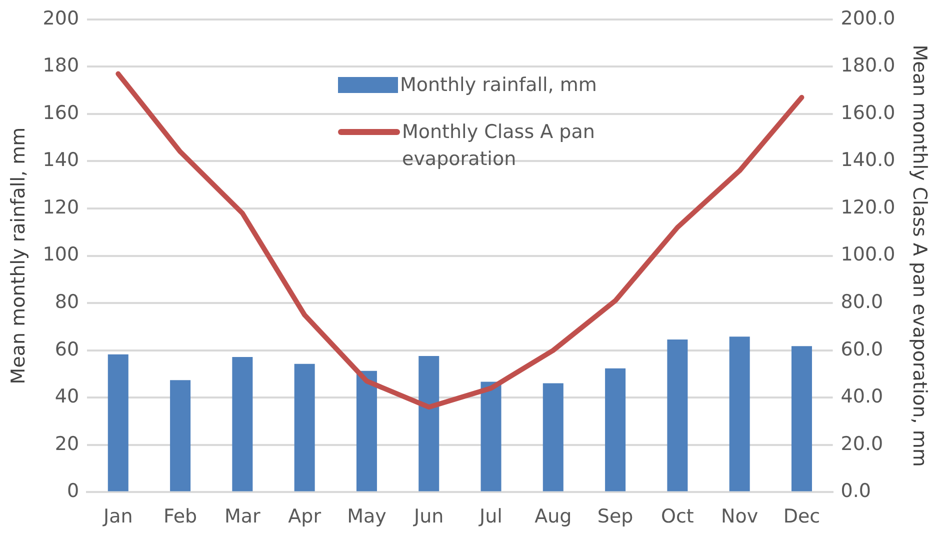 The image size is (940, 547). I want to click on x-tick-label: Jul, so click(490, 517).